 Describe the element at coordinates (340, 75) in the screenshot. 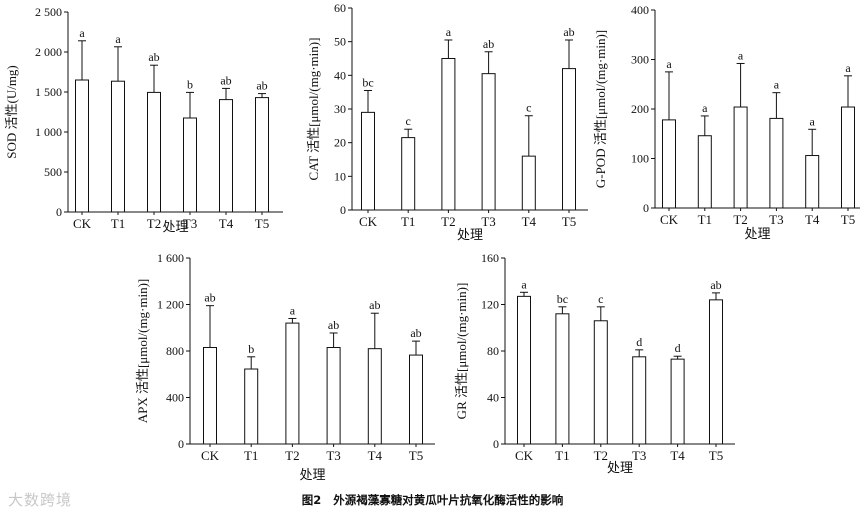

I see `y-tick-label: 40` at that location.